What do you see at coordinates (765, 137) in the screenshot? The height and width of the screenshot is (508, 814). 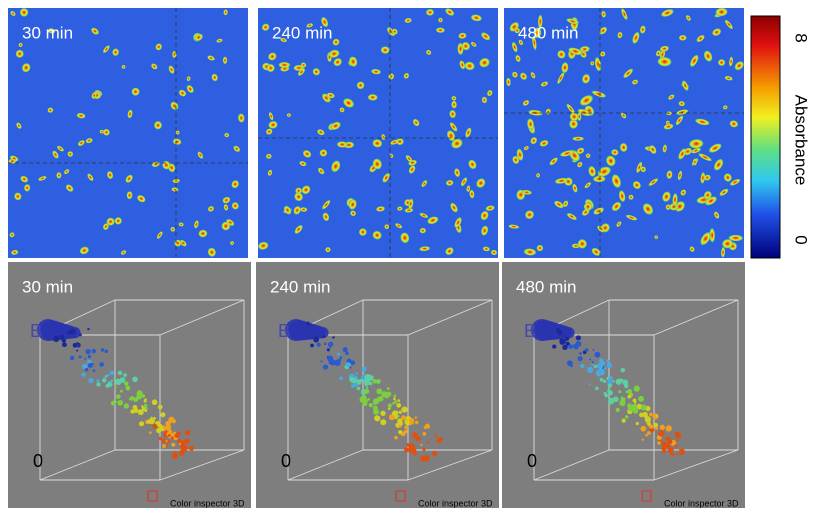 I see `colorbar-scale` at bounding box center [765, 137].